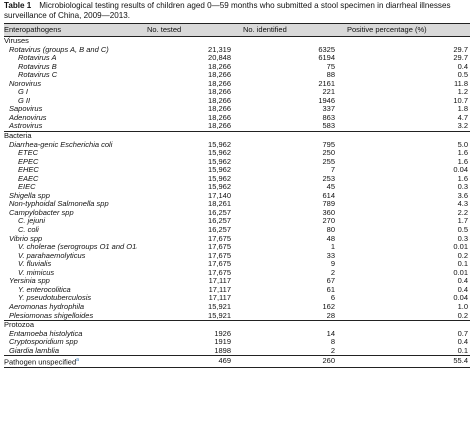 Image resolution: width=474 pixels, height=441 pixels. What do you see at coordinates (237, 342) in the screenshot?
I see `table-row: Cryptosporidium spp 1919 8 0.4` at bounding box center [237, 342].